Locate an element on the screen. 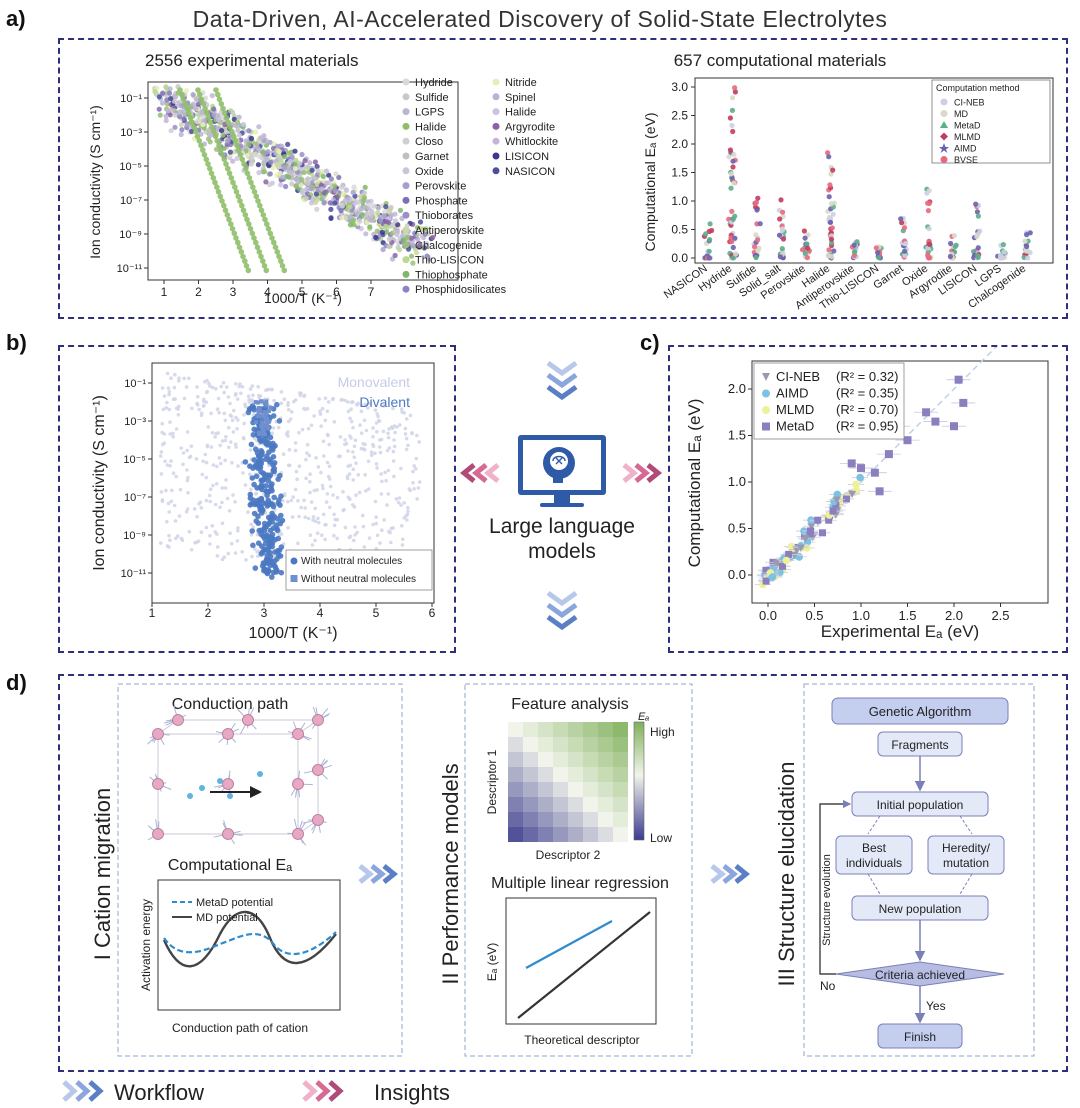 The width and height of the screenshot is (1080, 1108). ga-fragments: Fragments is located at coordinates (919, 745).